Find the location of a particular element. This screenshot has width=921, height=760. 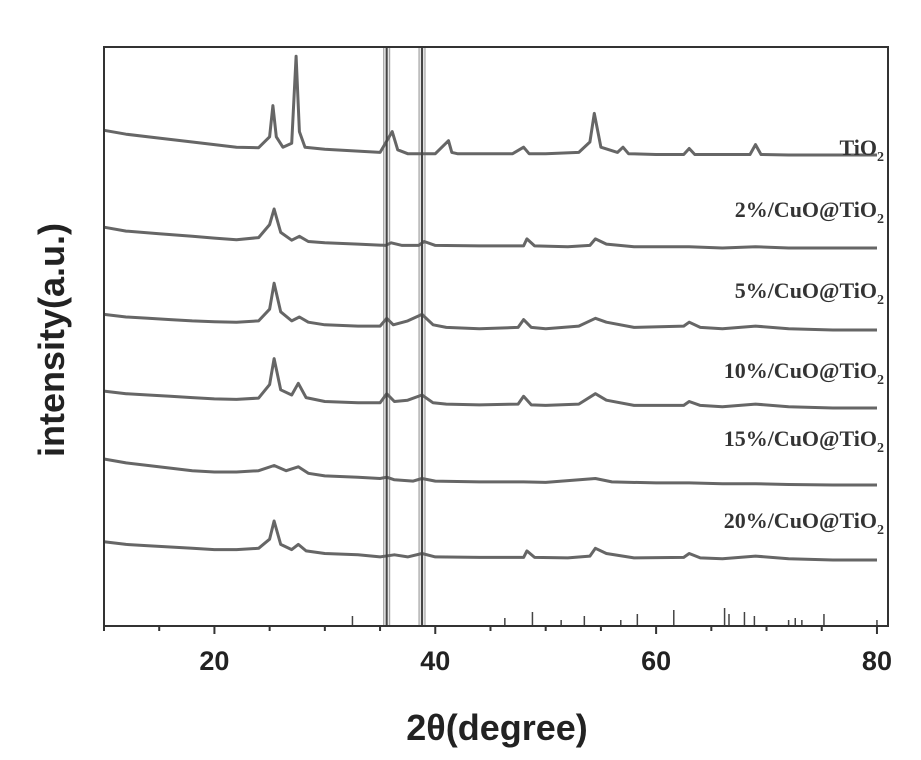

series-label: 20%/CuO@TiO2 is located at coordinates (804, 523).